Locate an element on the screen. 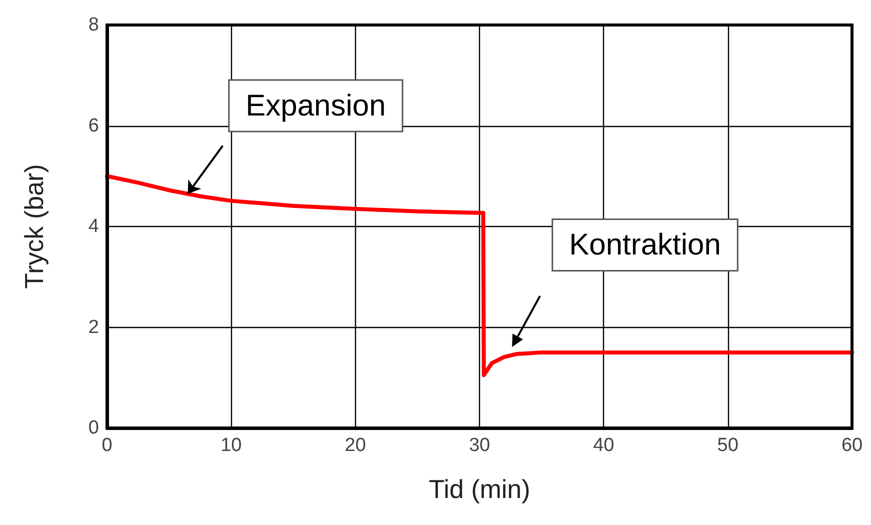 This screenshot has width=871, height=525. x-tick-label: 10 is located at coordinates (231, 445).